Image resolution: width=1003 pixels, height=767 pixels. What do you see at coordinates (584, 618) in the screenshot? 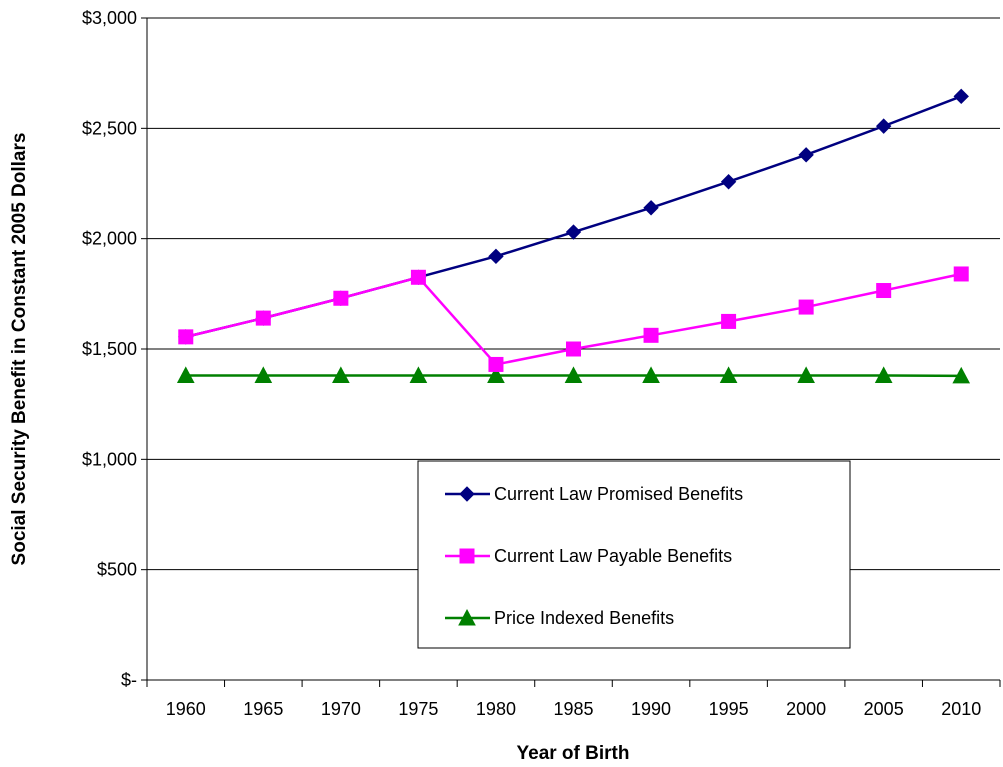
I see `legend-label: Price Indexed Benefits` at bounding box center [584, 618].